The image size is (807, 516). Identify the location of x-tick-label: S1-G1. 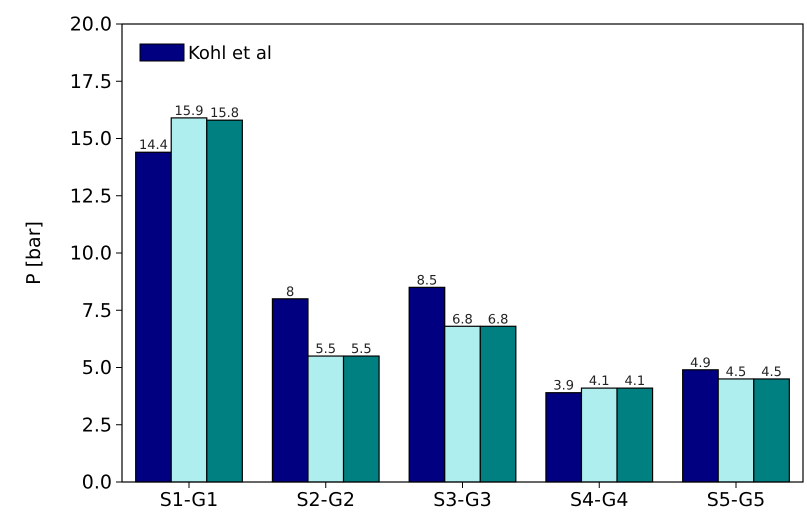
(189, 500).